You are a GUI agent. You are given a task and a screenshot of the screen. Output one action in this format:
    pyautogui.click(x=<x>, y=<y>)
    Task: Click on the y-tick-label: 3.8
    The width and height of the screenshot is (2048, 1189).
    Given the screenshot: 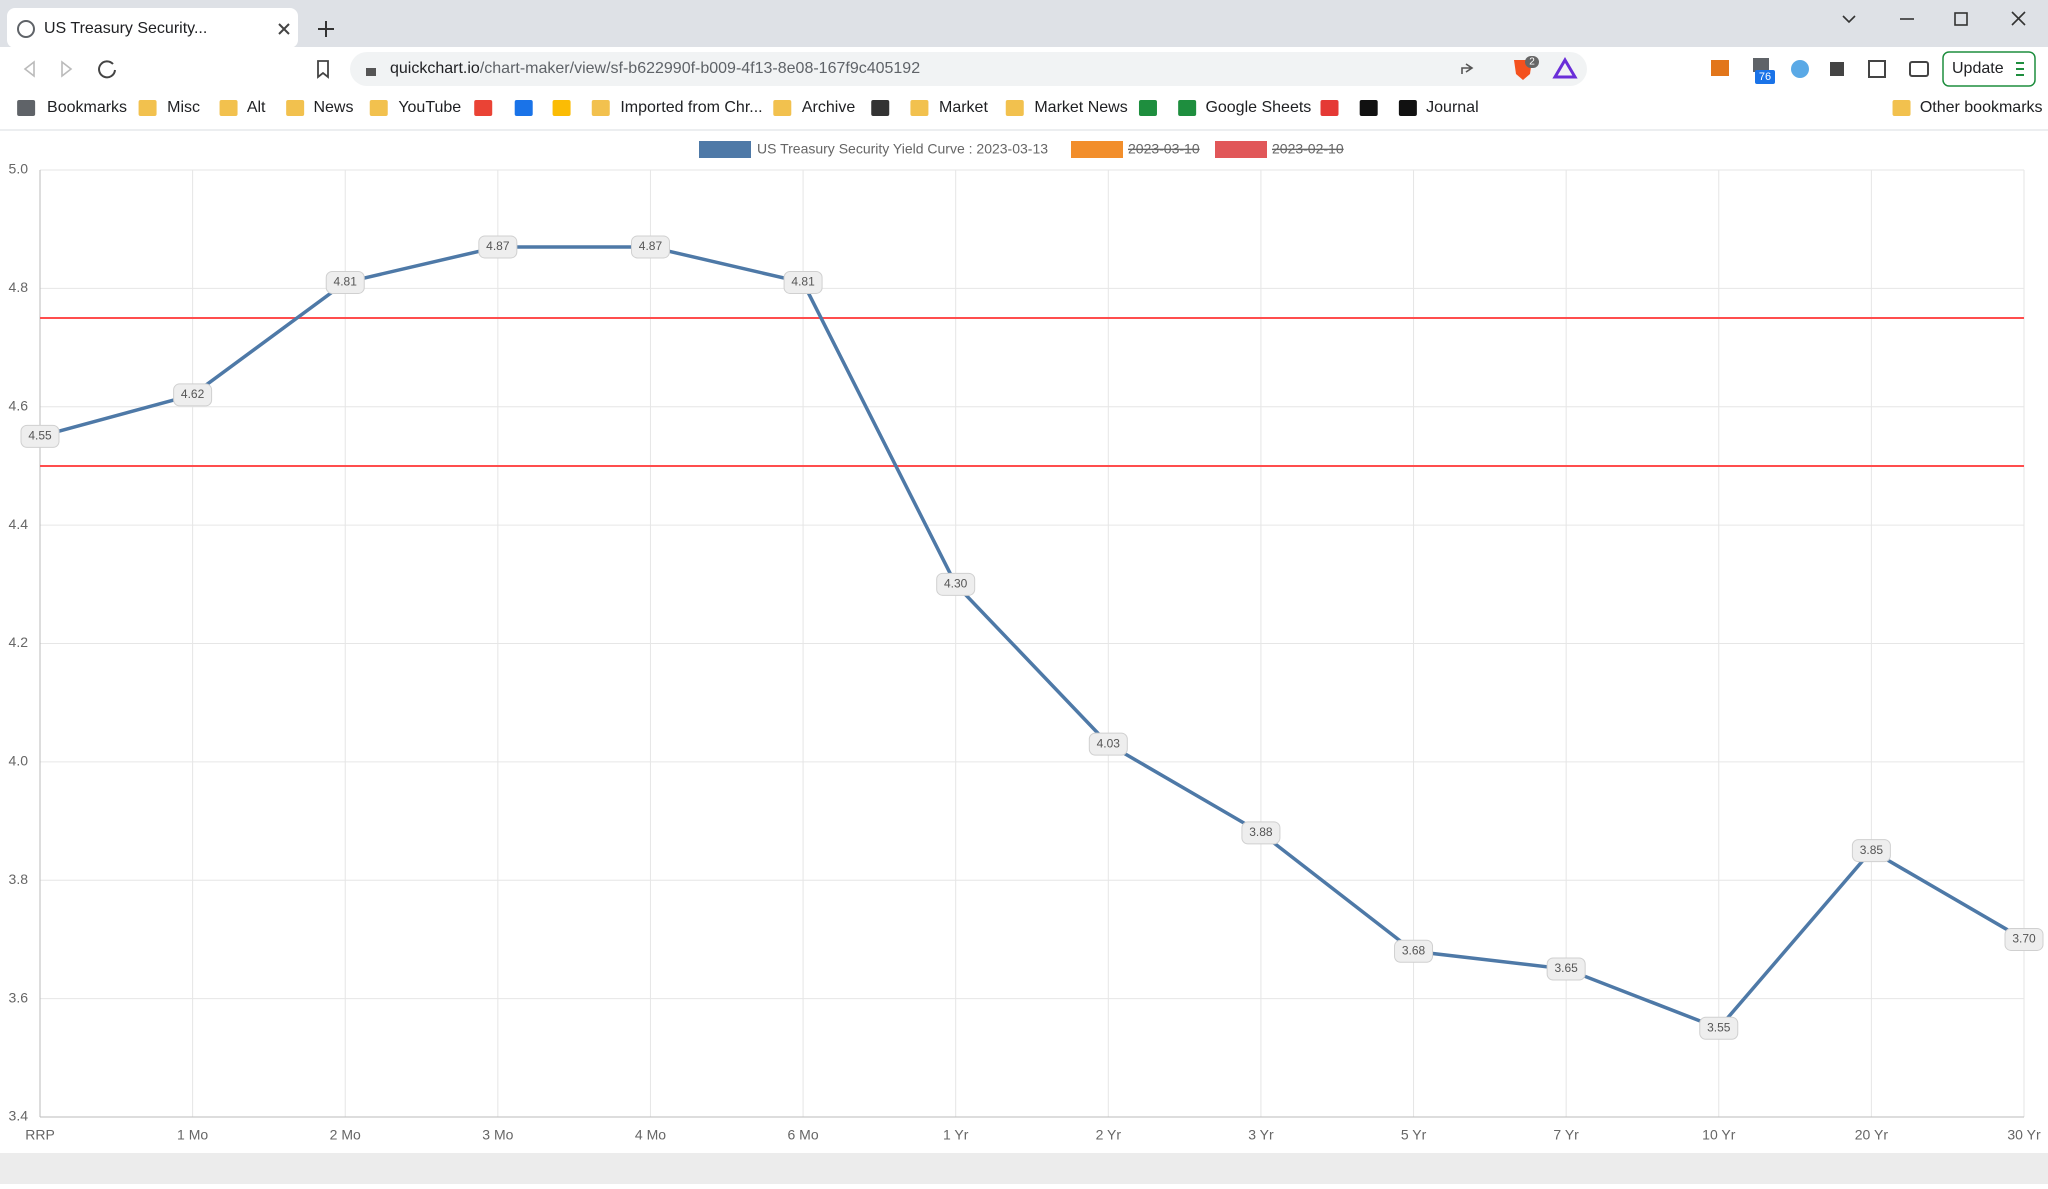 What is the action you would take?
    pyautogui.click(x=19, y=879)
    